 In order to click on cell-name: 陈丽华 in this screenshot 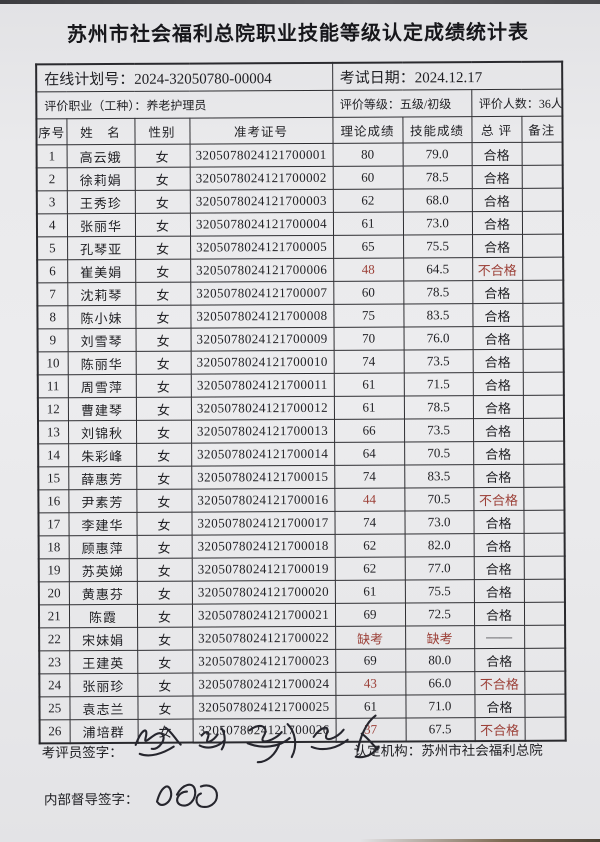, I will do `click(101, 363)`.